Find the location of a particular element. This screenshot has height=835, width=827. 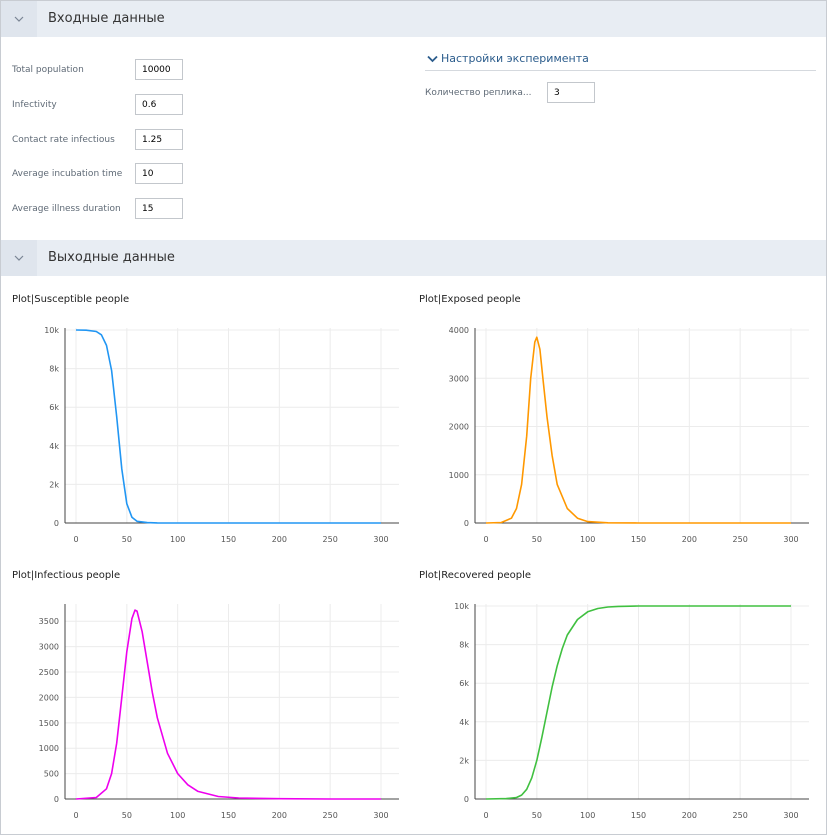

y-tick-label: 1500 is located at coordinates (49, 723).